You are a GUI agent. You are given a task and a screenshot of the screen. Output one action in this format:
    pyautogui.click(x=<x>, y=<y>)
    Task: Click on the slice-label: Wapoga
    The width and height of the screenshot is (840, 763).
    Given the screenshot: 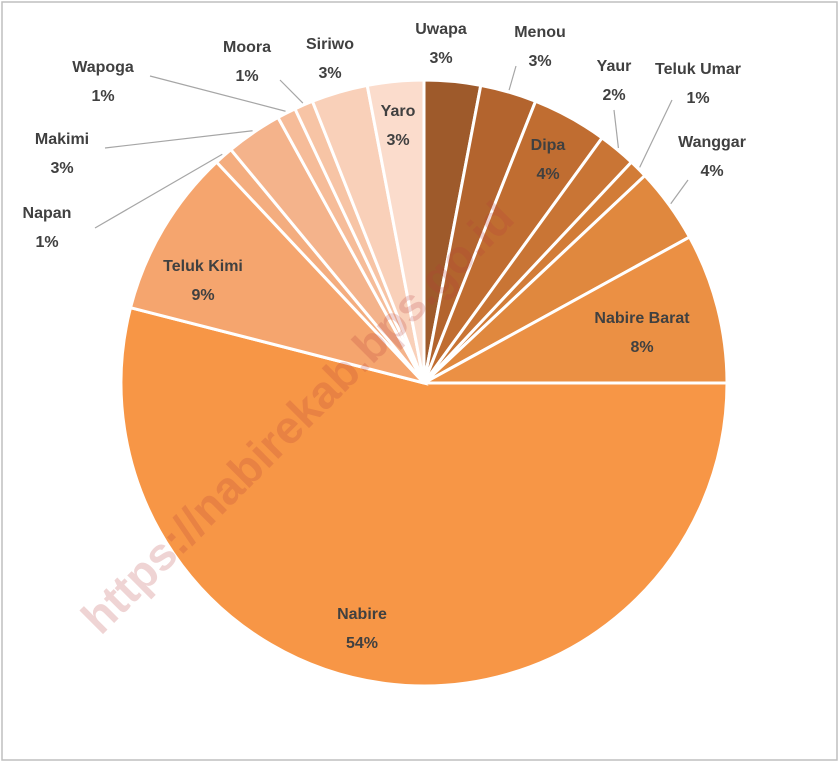 What is the action you would take?
    pyautogui.click(x=103, y=67)
    